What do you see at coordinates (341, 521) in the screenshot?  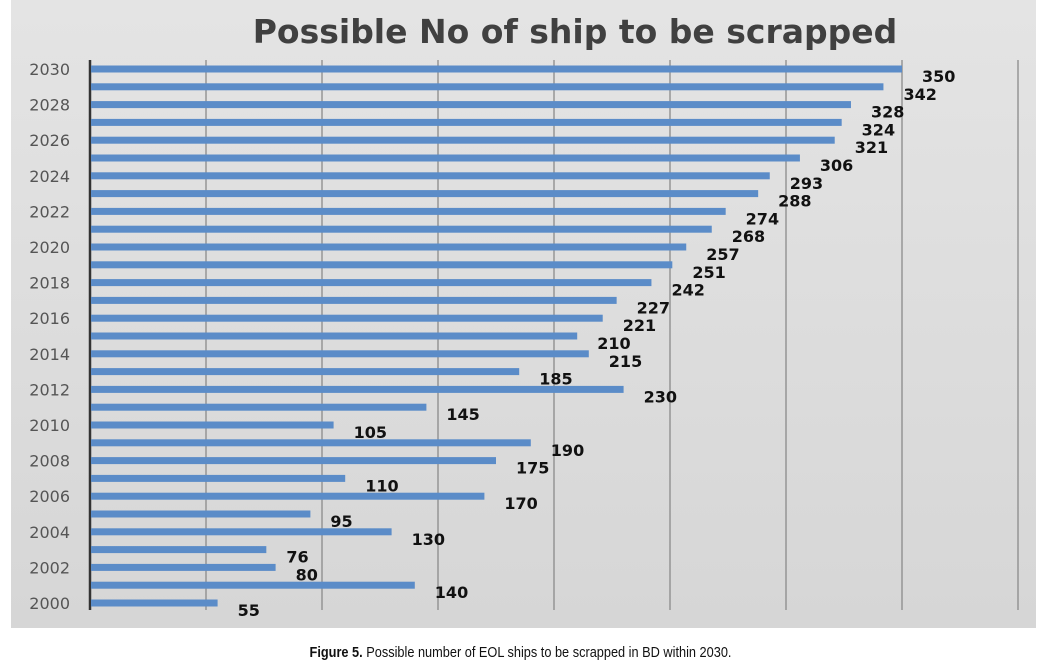 I see `value-label: 95` at bounding box center [341, 521].